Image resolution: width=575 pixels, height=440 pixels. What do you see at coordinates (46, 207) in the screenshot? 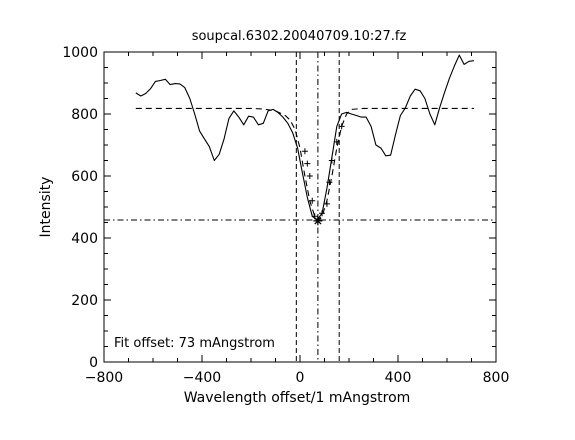
I see `y-axis-label: Intensity` at bounding box center [46, 207].